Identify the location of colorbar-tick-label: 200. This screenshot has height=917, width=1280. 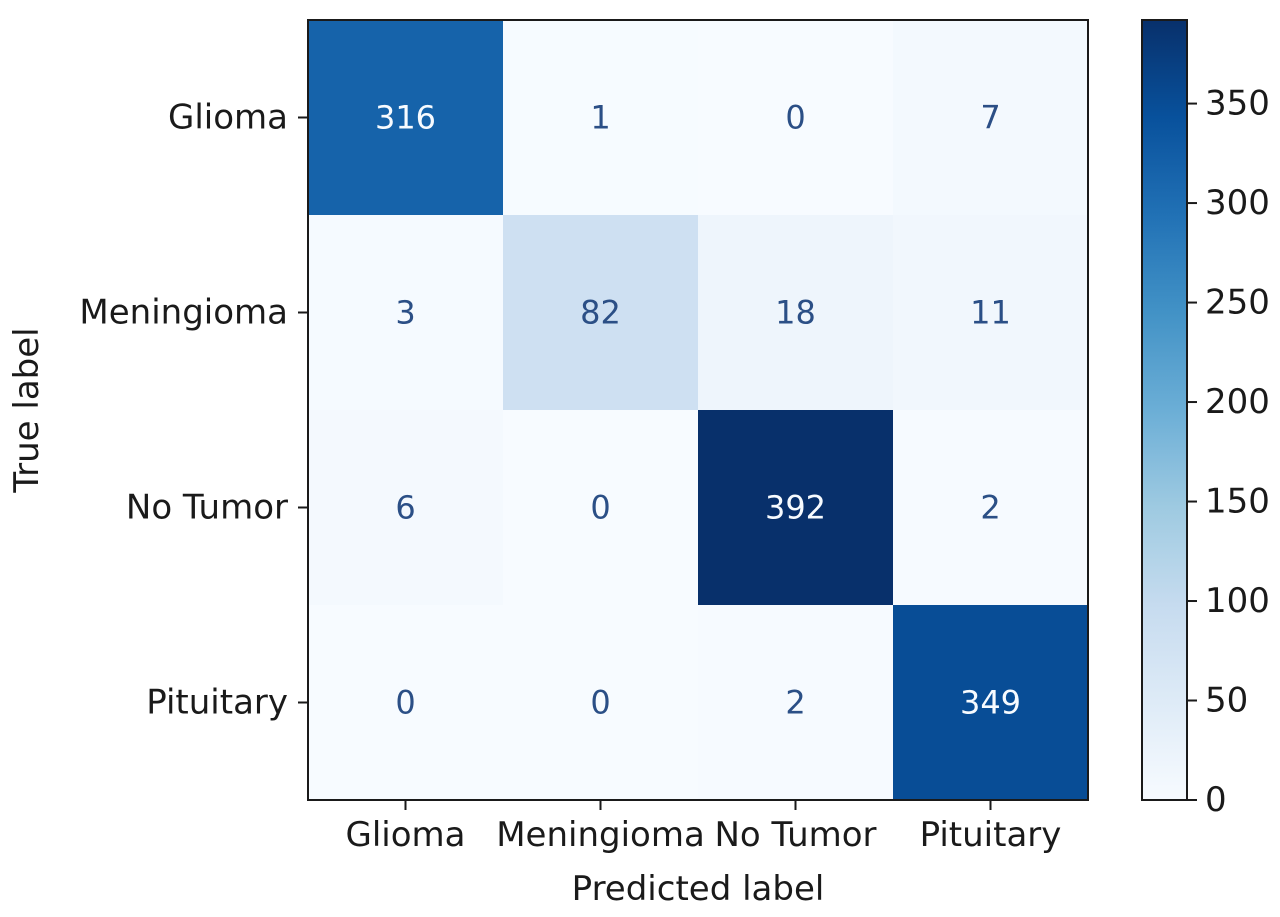
(1237, 402).